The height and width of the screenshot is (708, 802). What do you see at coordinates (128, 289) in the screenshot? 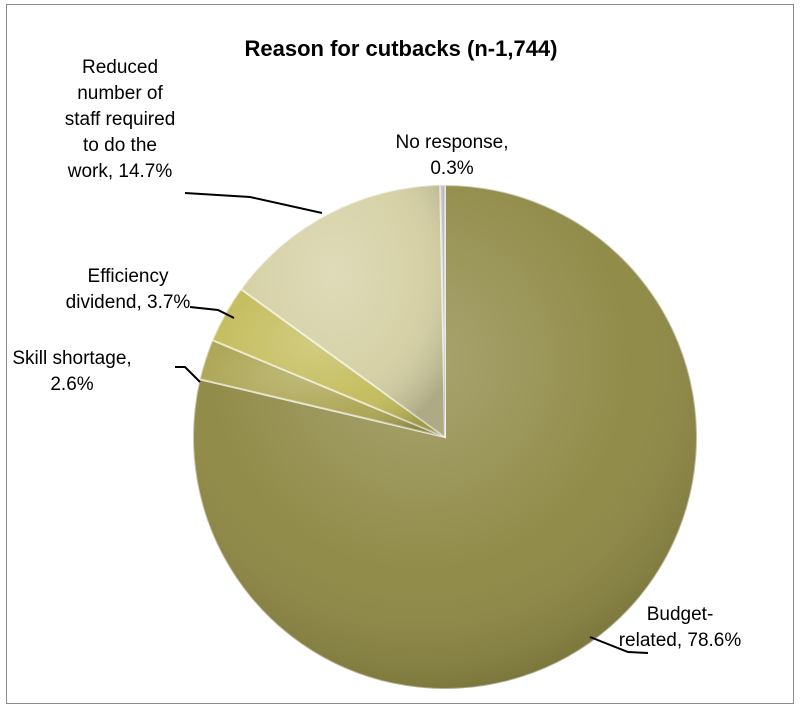
I see `slice-label-efficiency-dividend: Efficiency dividend, 3.7%` at bounding box center [128, 289].